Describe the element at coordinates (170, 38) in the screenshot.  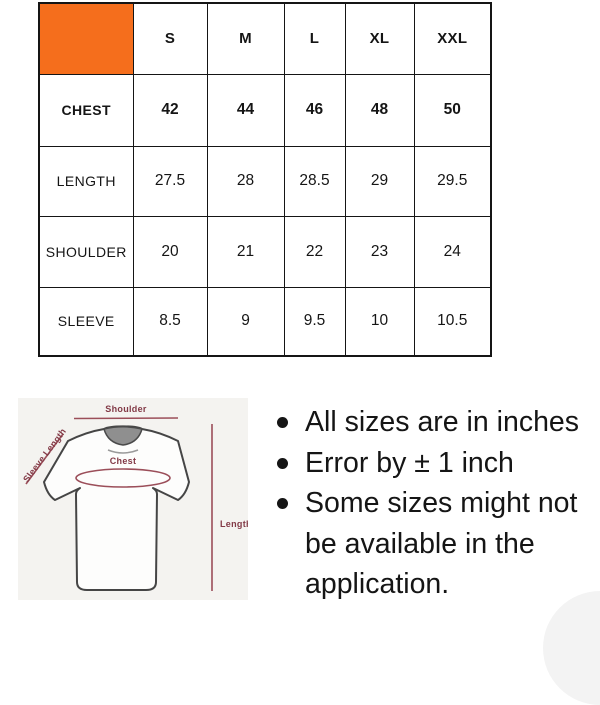
I see `header-size-s: S` at that location.